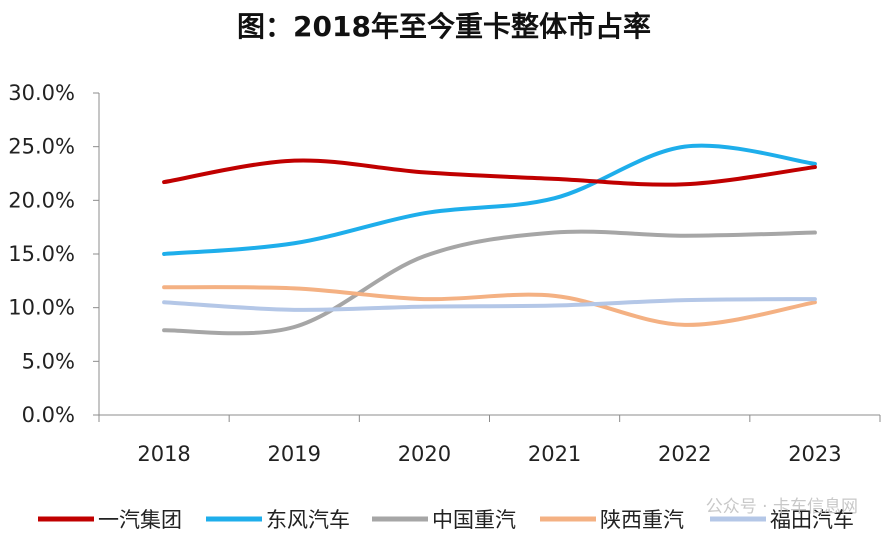  Describe the element at coordinates (444, 26) in the screenshot. I see `chart-title: 图：2018年至今重卡整体市占率` at that location.